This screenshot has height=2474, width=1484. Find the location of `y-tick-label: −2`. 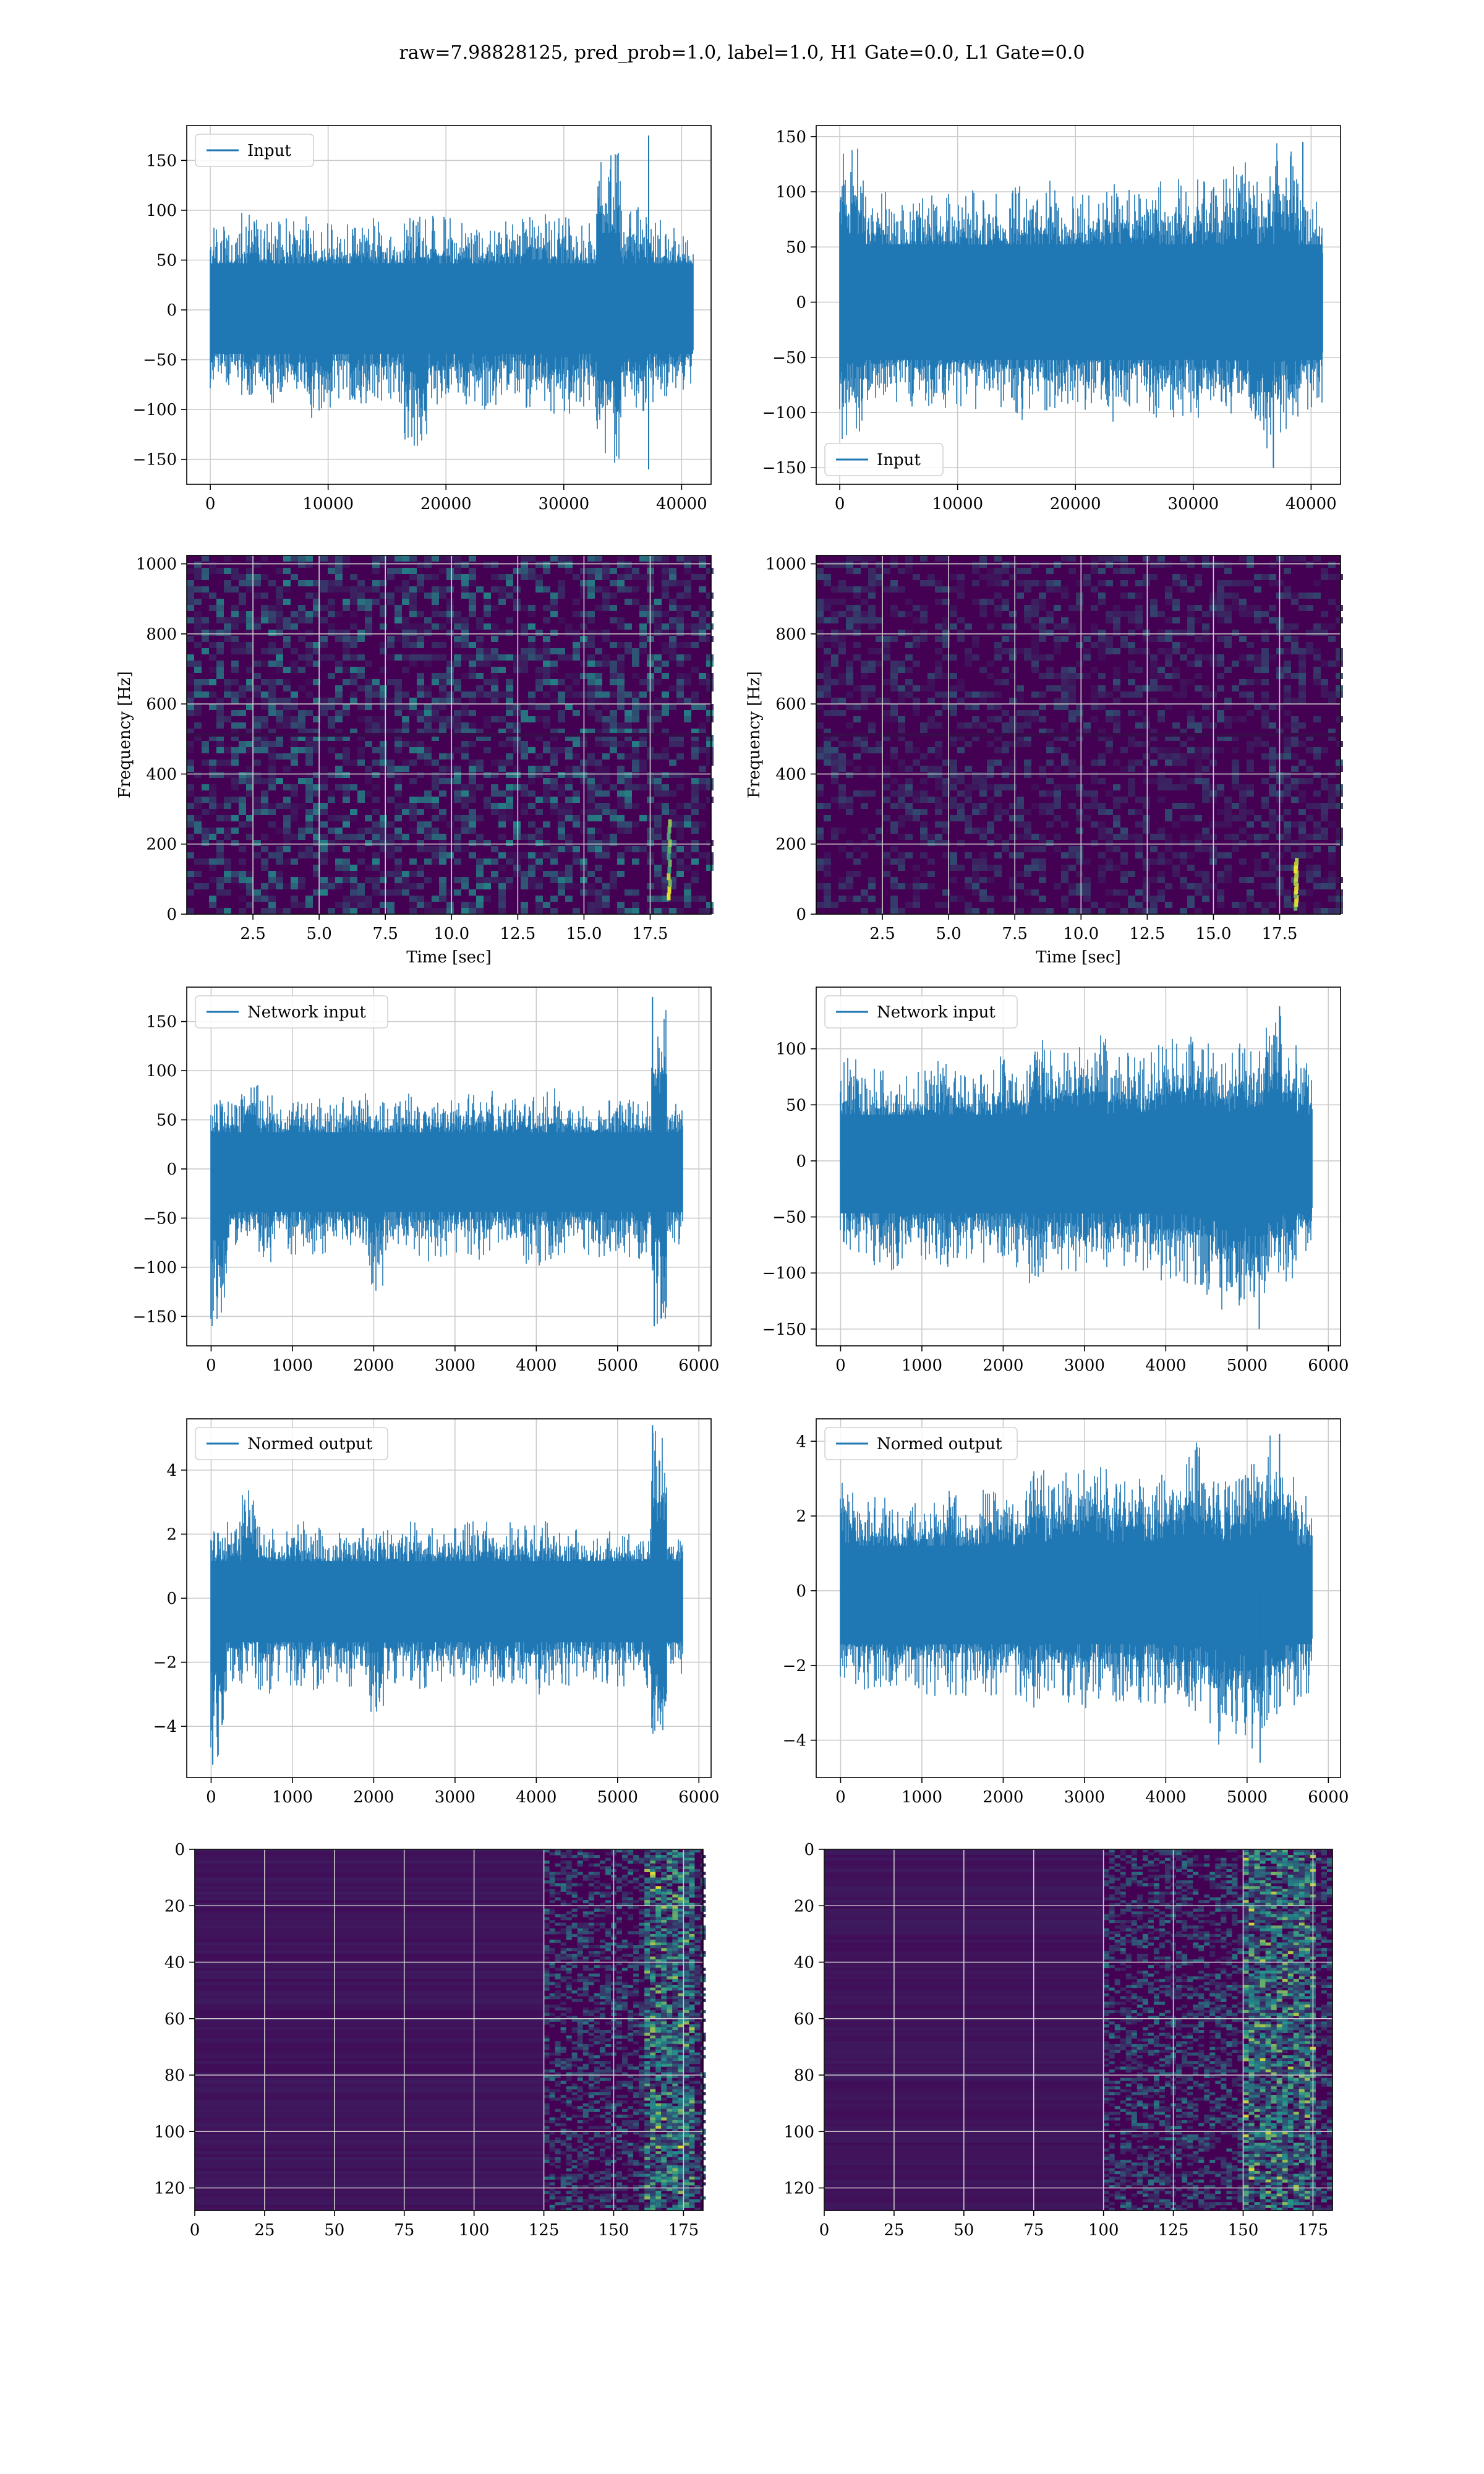

y-tick-label: −2 is located at coordinates (794, 1666).